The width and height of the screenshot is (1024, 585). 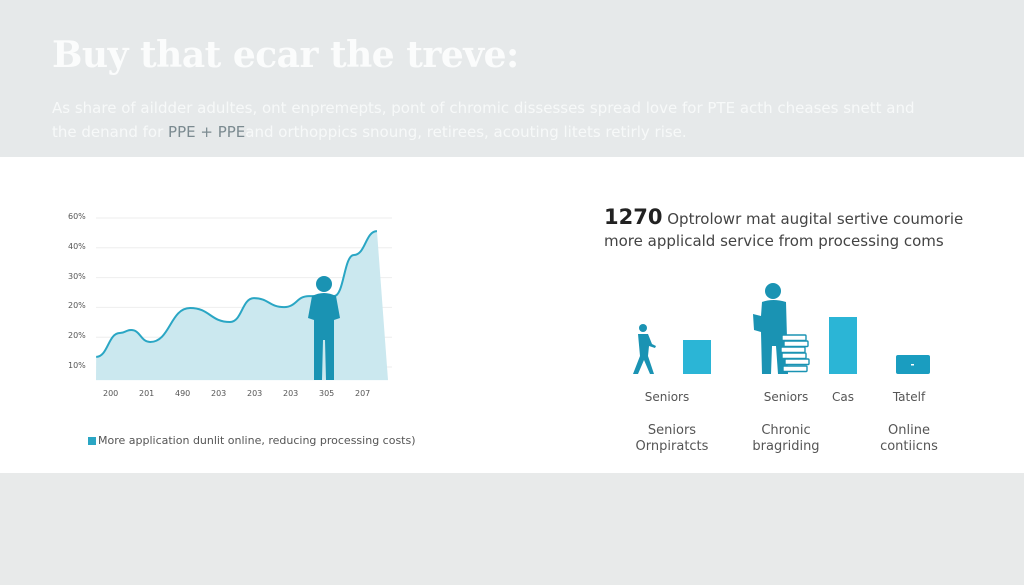 What do you see at coordinates (843, 397) in the screenshot?
I see `bar-label: Cas` at bounding box center [843, 397].